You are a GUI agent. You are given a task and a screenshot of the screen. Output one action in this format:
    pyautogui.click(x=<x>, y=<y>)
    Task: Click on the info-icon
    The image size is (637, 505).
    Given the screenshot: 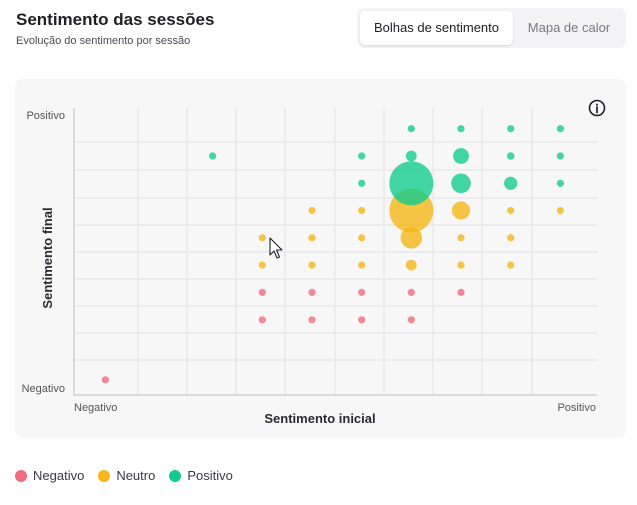 What is the action you would take?
    pyautogui.click(x=597, y=108)
    